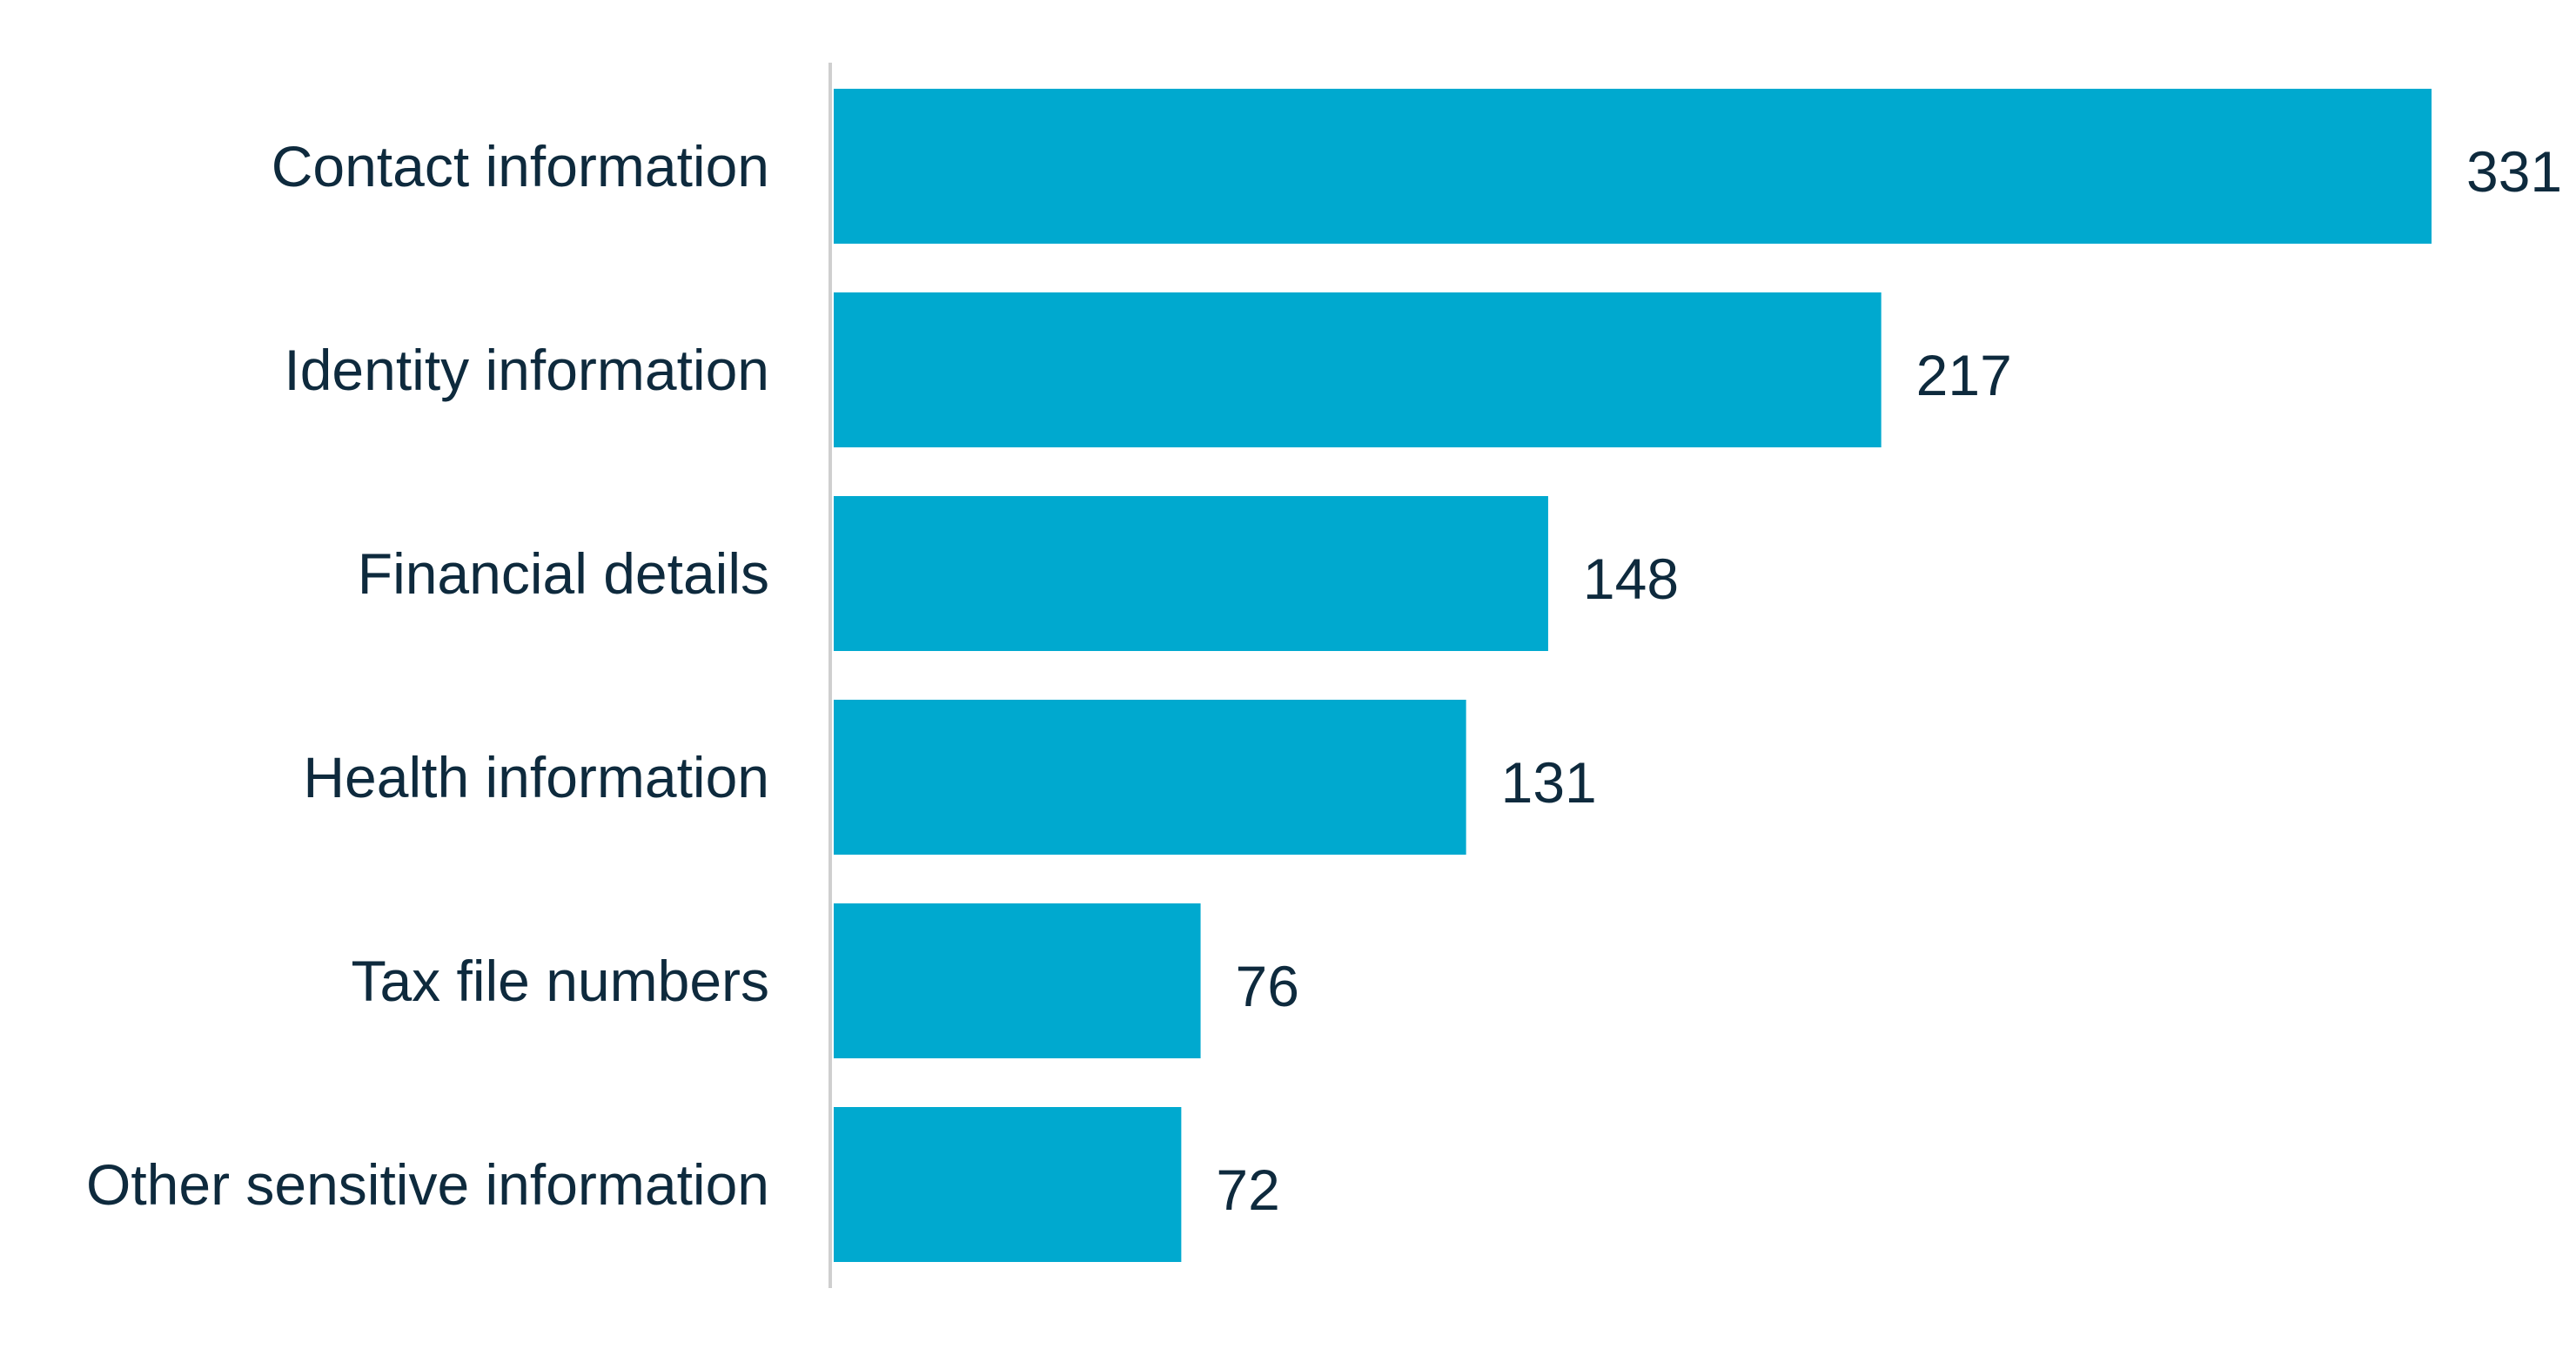  Describe the element at coordinates (2514, 171) in the screenshot. I see `value-label-0: 331` at that location.